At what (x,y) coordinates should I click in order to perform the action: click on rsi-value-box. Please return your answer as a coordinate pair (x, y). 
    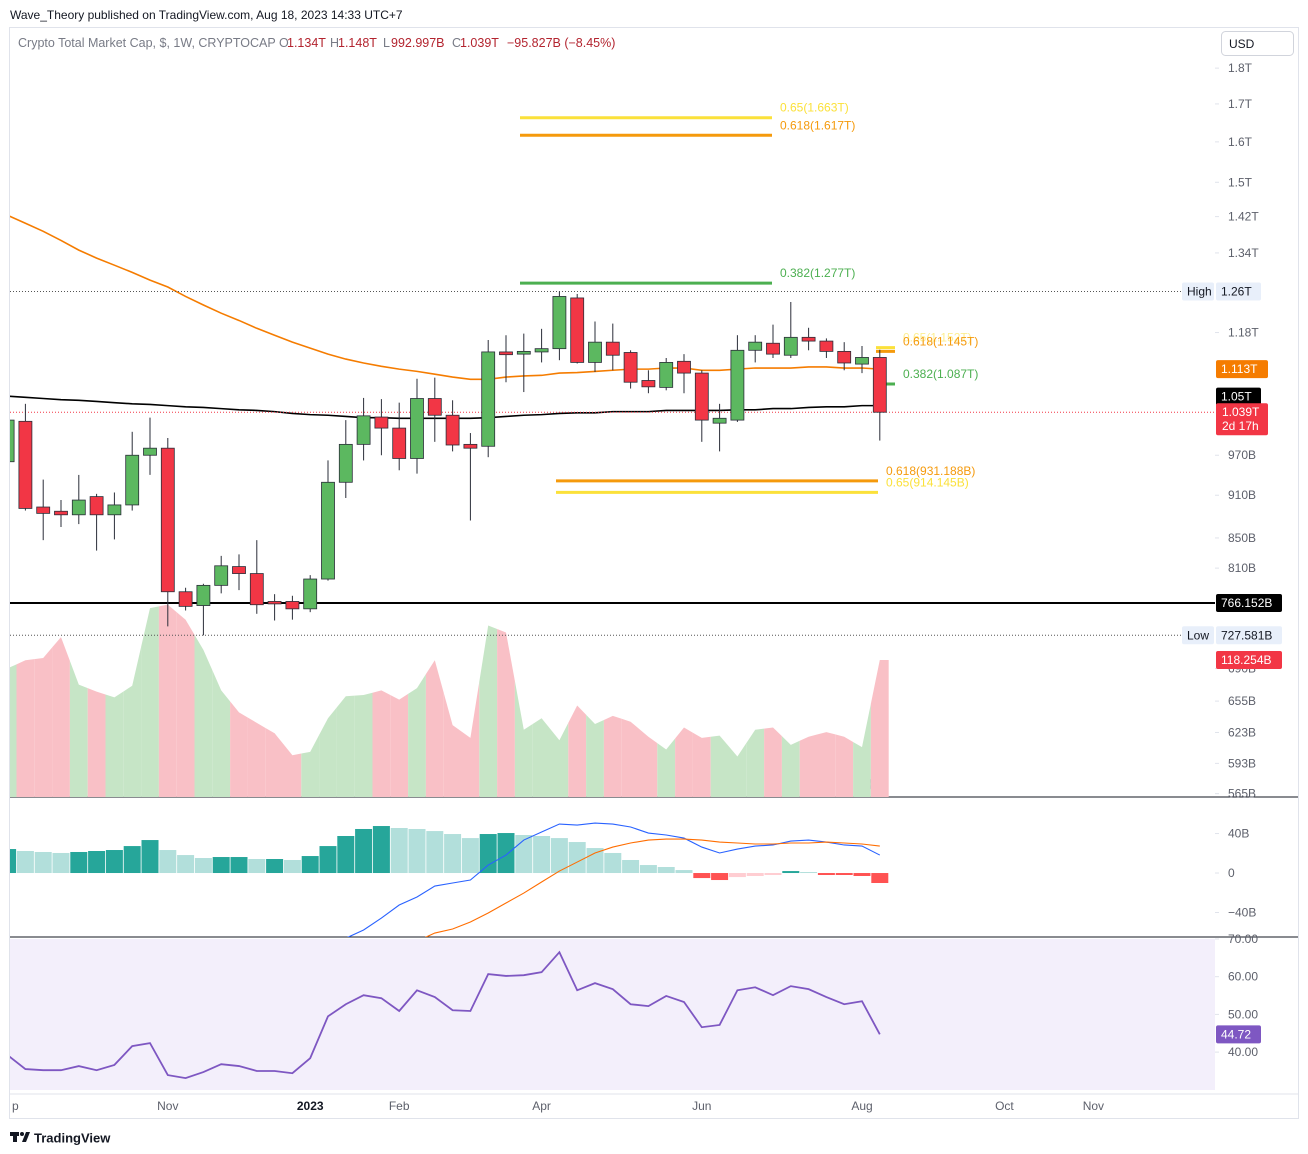
    Looking at the image, I should click on (1238, 1034).